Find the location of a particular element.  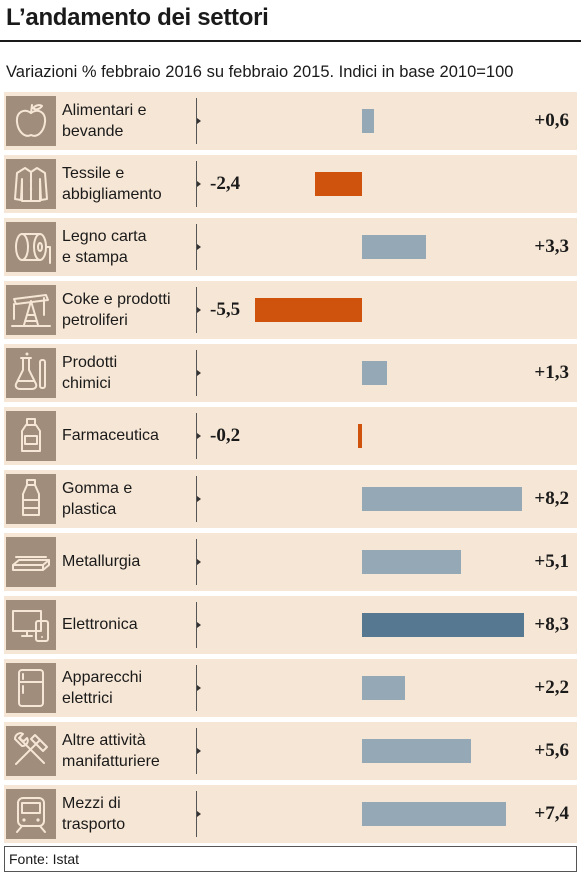

value-label: +0,6 is located at coordinates (551, 120).